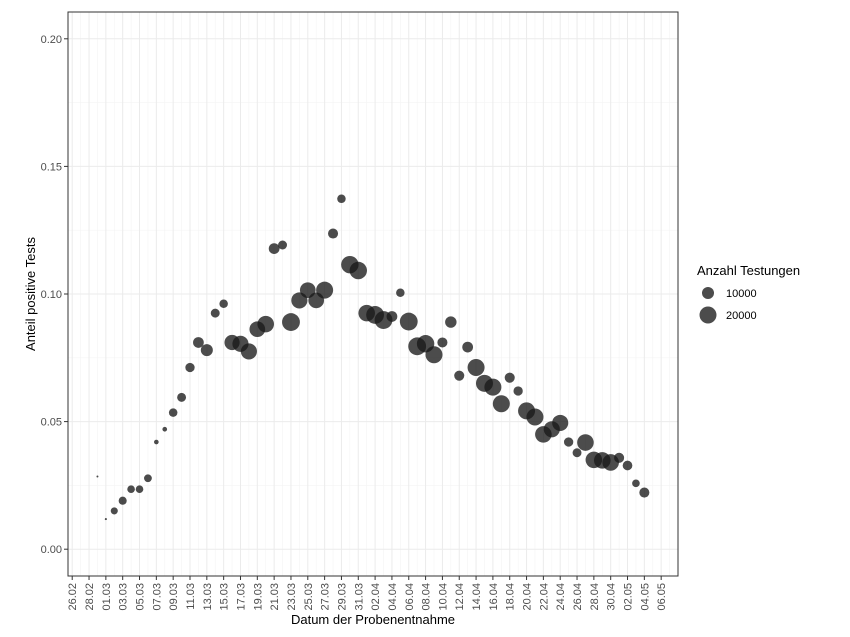 This screenshot has height=637, width=850. Describe the element at coordinates (124, 597) in the screenshot. I see `x-tick-label: 03.03` at that location.